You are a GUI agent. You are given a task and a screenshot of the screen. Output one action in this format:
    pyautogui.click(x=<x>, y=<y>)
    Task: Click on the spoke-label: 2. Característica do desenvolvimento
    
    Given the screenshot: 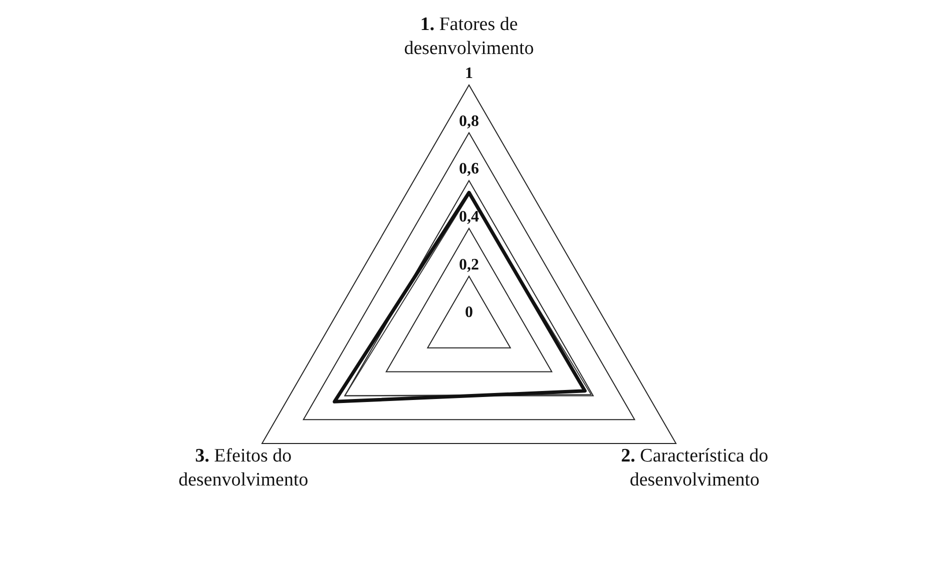 What is the action you would take?
    pyautogui.click(x=694, y=467)
    